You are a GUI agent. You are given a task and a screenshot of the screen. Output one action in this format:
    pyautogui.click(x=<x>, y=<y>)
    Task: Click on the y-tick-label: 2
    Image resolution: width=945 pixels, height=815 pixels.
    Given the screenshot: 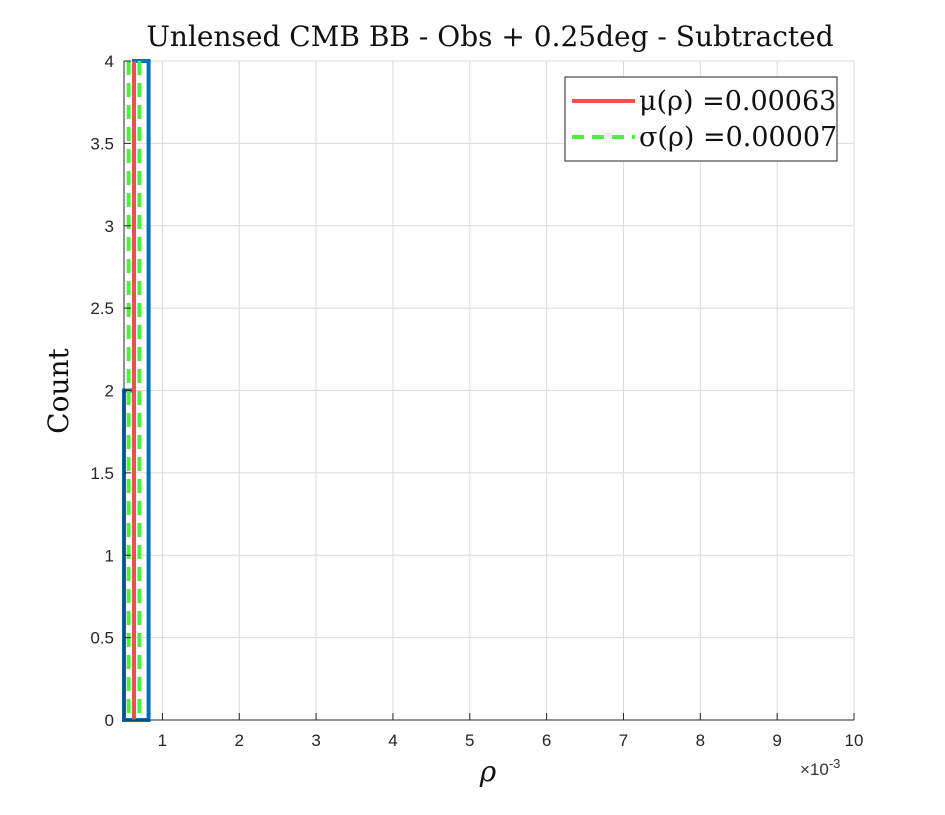 What is the action you would take?
    pyautogui.click(x=109, y=391)
    